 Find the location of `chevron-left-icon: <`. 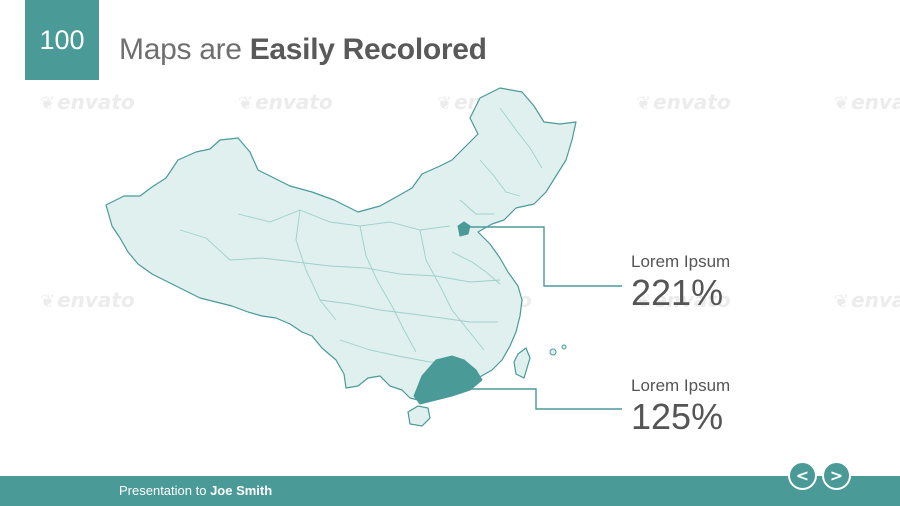

chevron-left-icon: < is located at coordinates (802, 475).